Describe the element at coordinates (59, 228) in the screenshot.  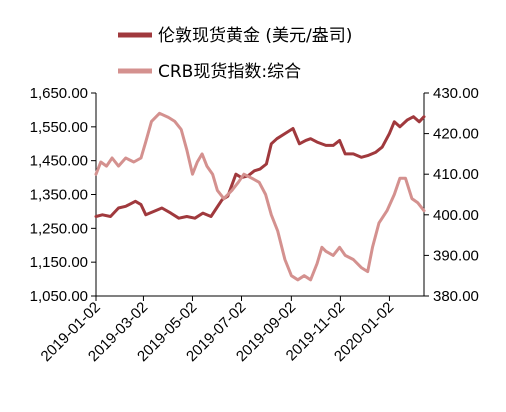
I see `left-tick-label: 1,250.00` at that location.